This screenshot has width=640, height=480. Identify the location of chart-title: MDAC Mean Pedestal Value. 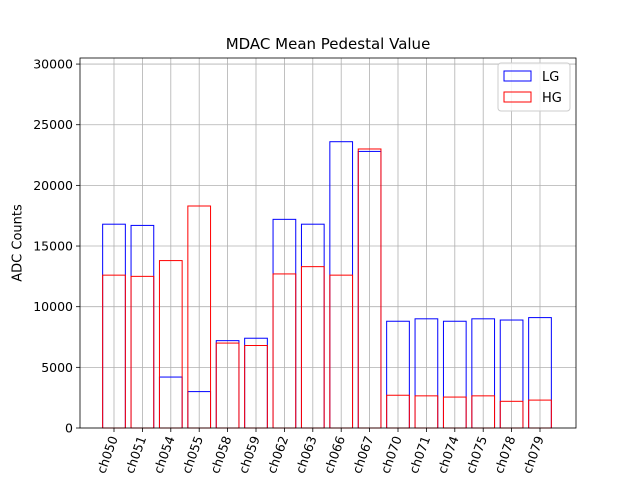
(328, 44).